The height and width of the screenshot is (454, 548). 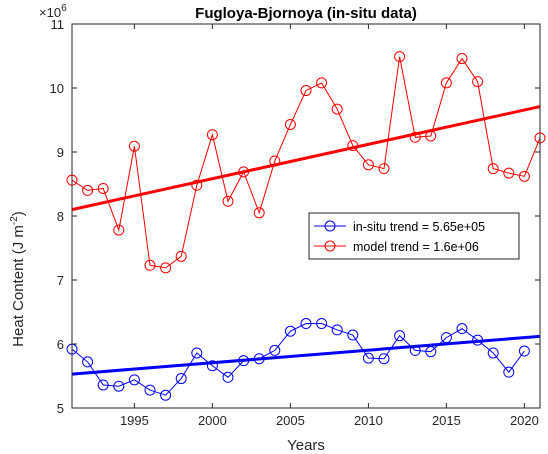 I want to click on legend-label: in-situ trend = 5.65e+05, so click(x=419, y=227).